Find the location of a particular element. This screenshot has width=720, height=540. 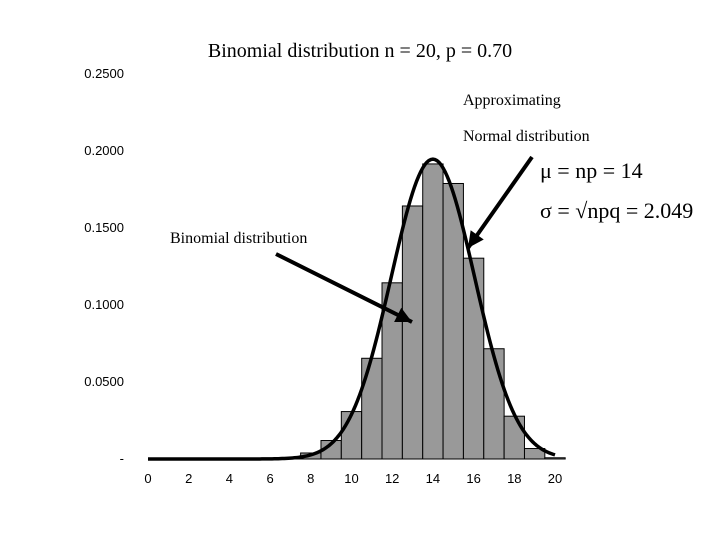

x-tick-label: 18 is located at coordinates (514, 478).